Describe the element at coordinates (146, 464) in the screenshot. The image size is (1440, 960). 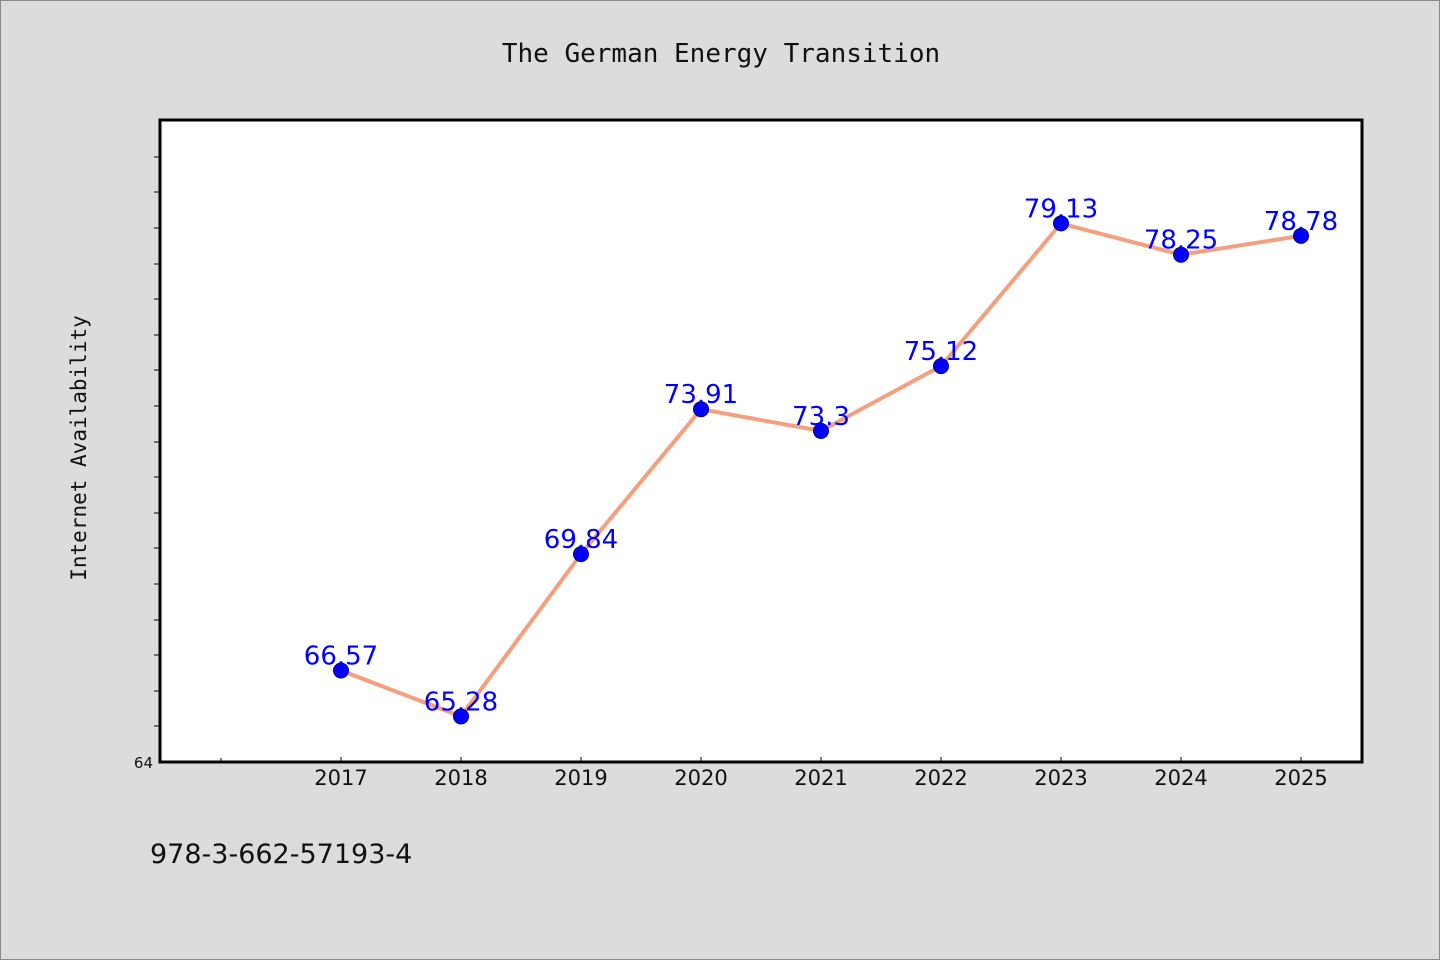
I see `y-axis-ticks: 64` at that location.